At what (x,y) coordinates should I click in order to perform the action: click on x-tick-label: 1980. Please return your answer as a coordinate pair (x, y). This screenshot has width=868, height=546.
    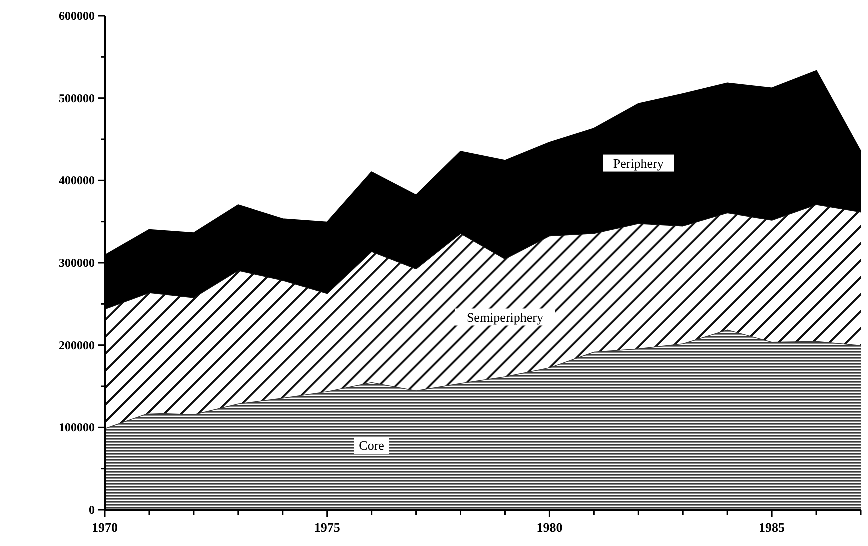
    Looking at the image, I should click on (549, 527).